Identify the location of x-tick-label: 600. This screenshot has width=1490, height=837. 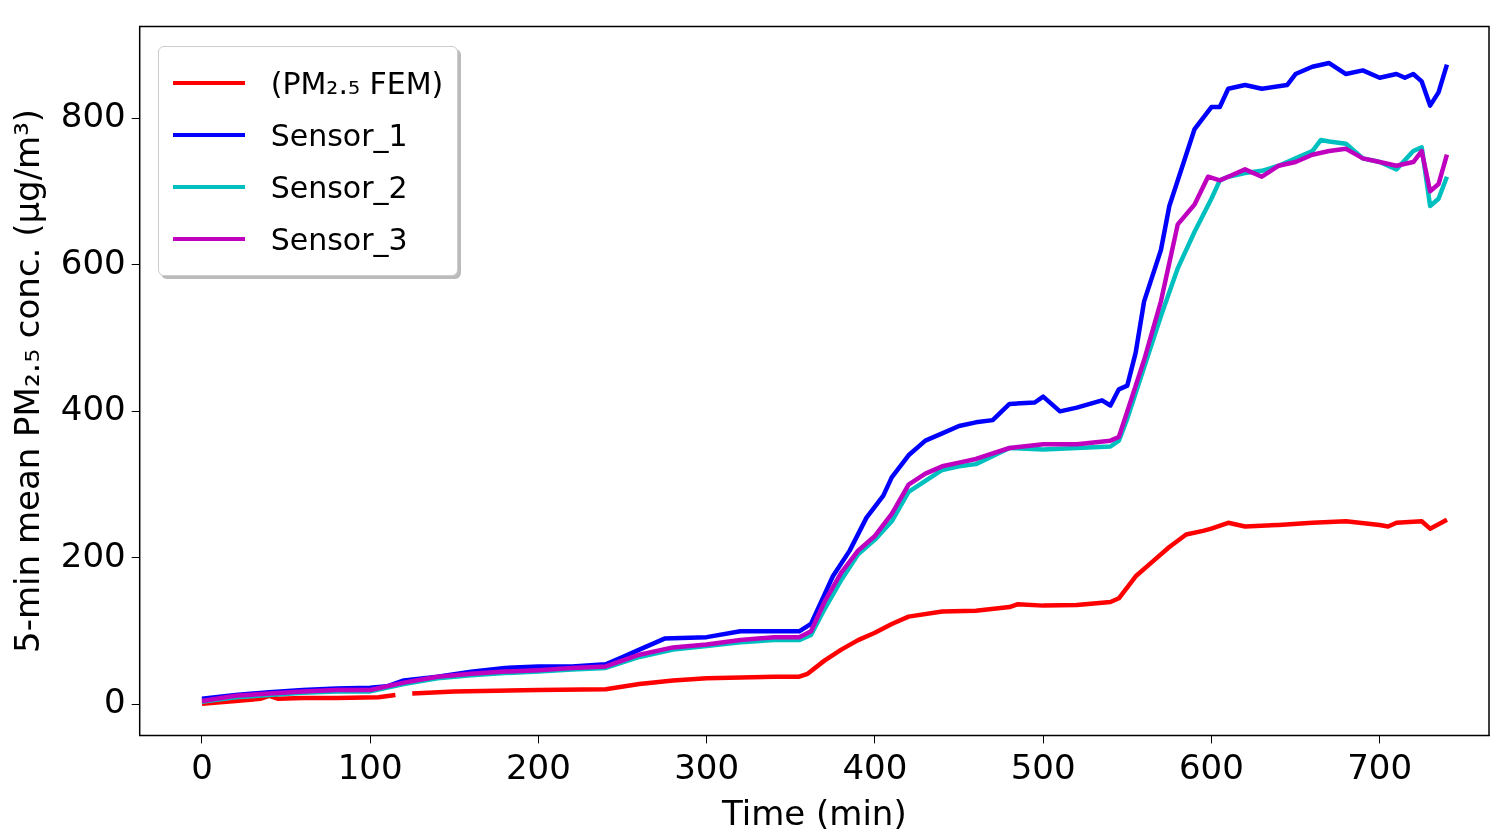
(1211, 766).